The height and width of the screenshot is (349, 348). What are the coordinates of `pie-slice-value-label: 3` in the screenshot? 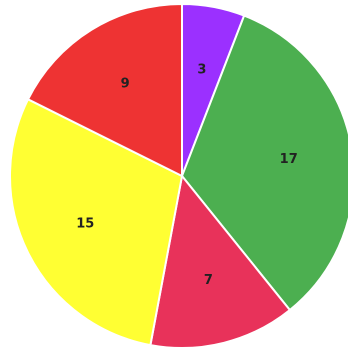 It's located at (201, 69).